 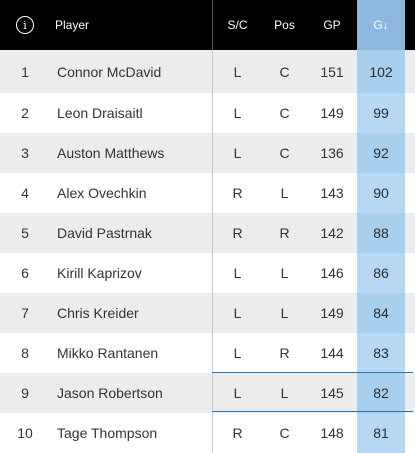 I want to click on player-name-link: Jason Robertson, so click(x=110, y=393).